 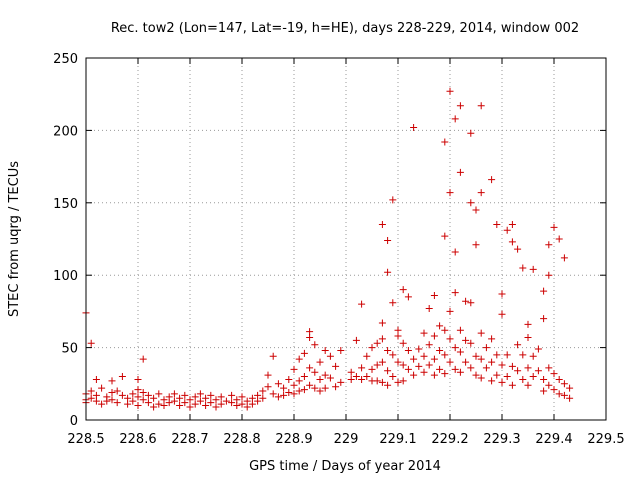 What do you see at coordinates (65, 131) in the screenshot?
I see `y-tick-label: 200` at bounding box center [65, 131].